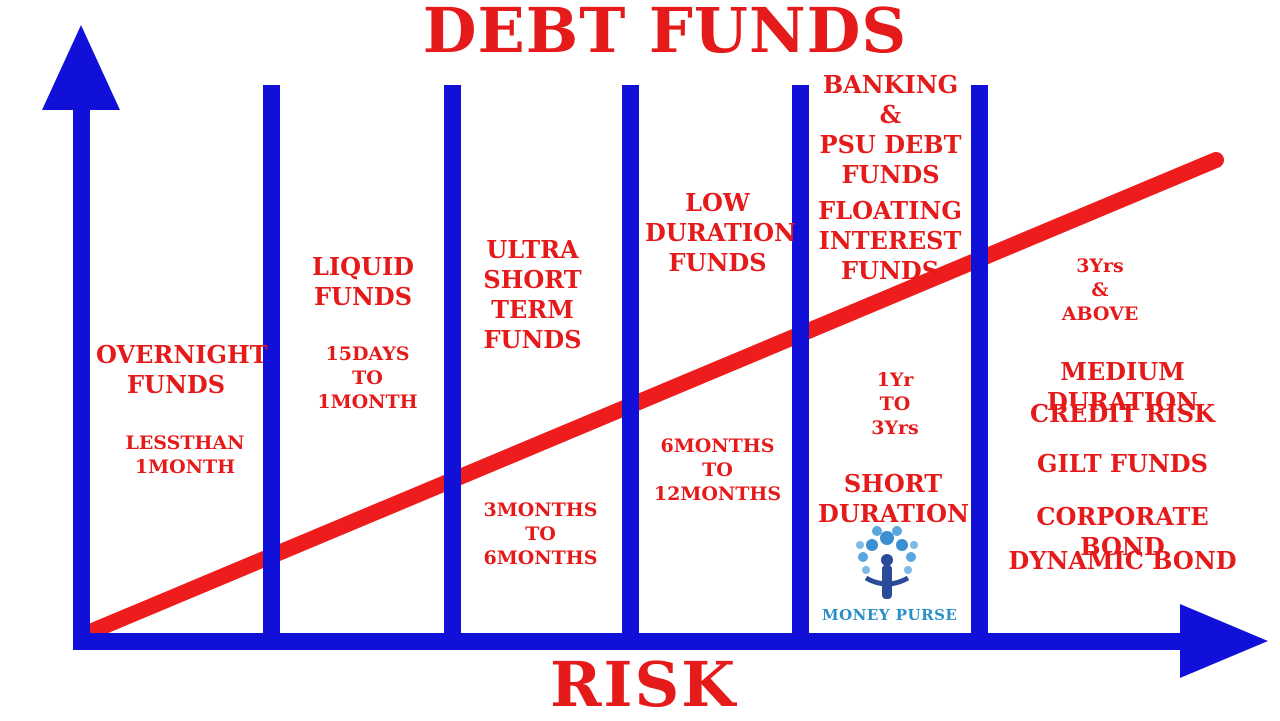  I want to click on low-duration-duration-label: 6MONTHS TO 12MONTHS, so click(717, 470).